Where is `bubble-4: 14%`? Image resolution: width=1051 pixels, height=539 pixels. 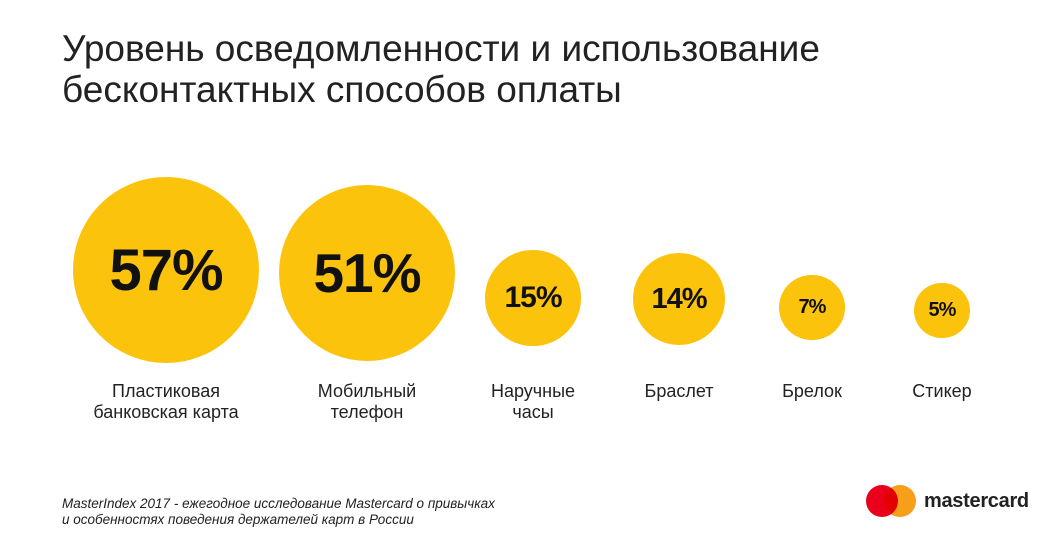
bubble-4: 14% is located at coordinates (679, 299).